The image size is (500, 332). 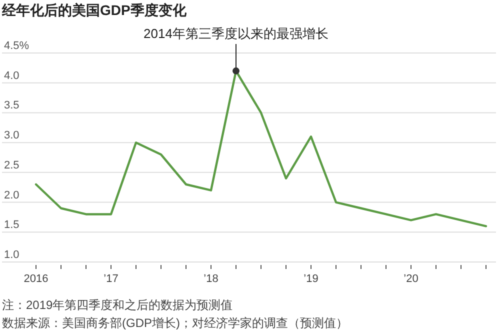 I want to click on annotation: 2014年第三季度以来的最强增长, so click(x=236, y=33).